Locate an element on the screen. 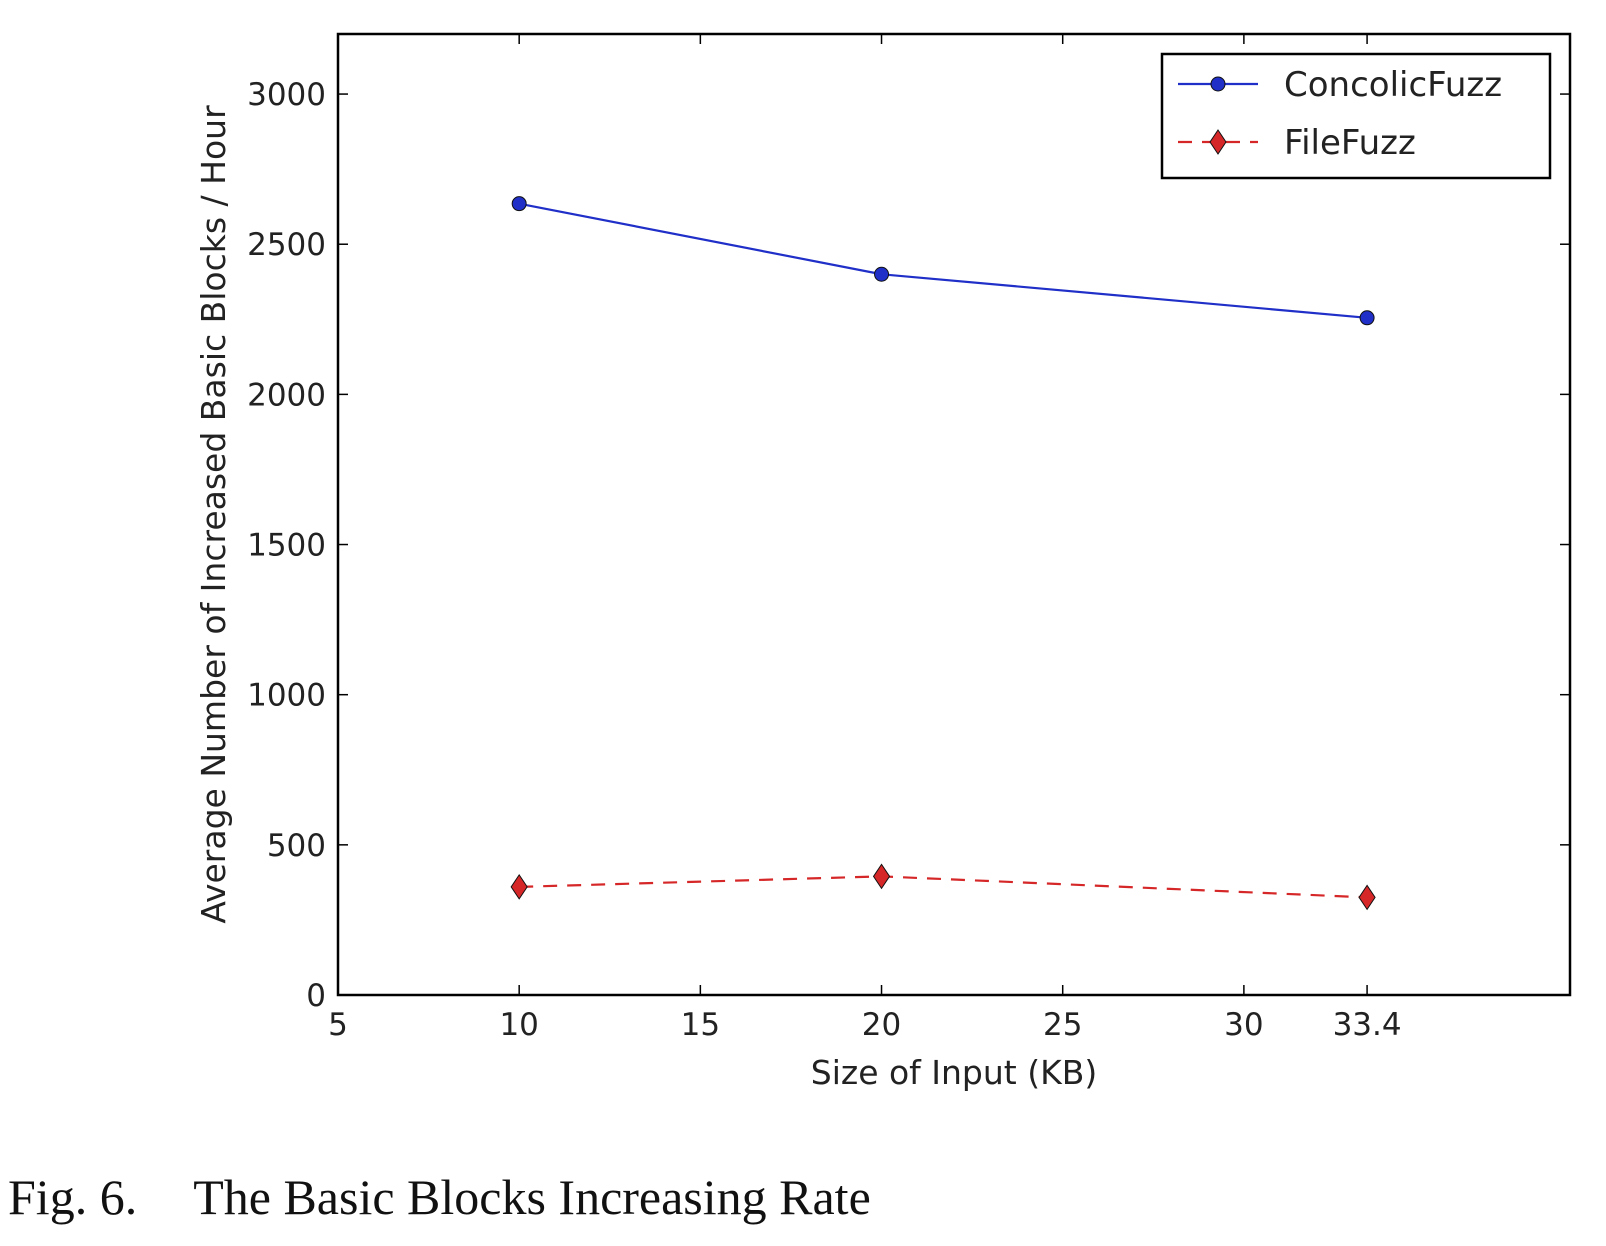 Image resolution: width=1606 pixels, height=1246 pixels. concolicfuzz-line is located at coordinates (943, 260).